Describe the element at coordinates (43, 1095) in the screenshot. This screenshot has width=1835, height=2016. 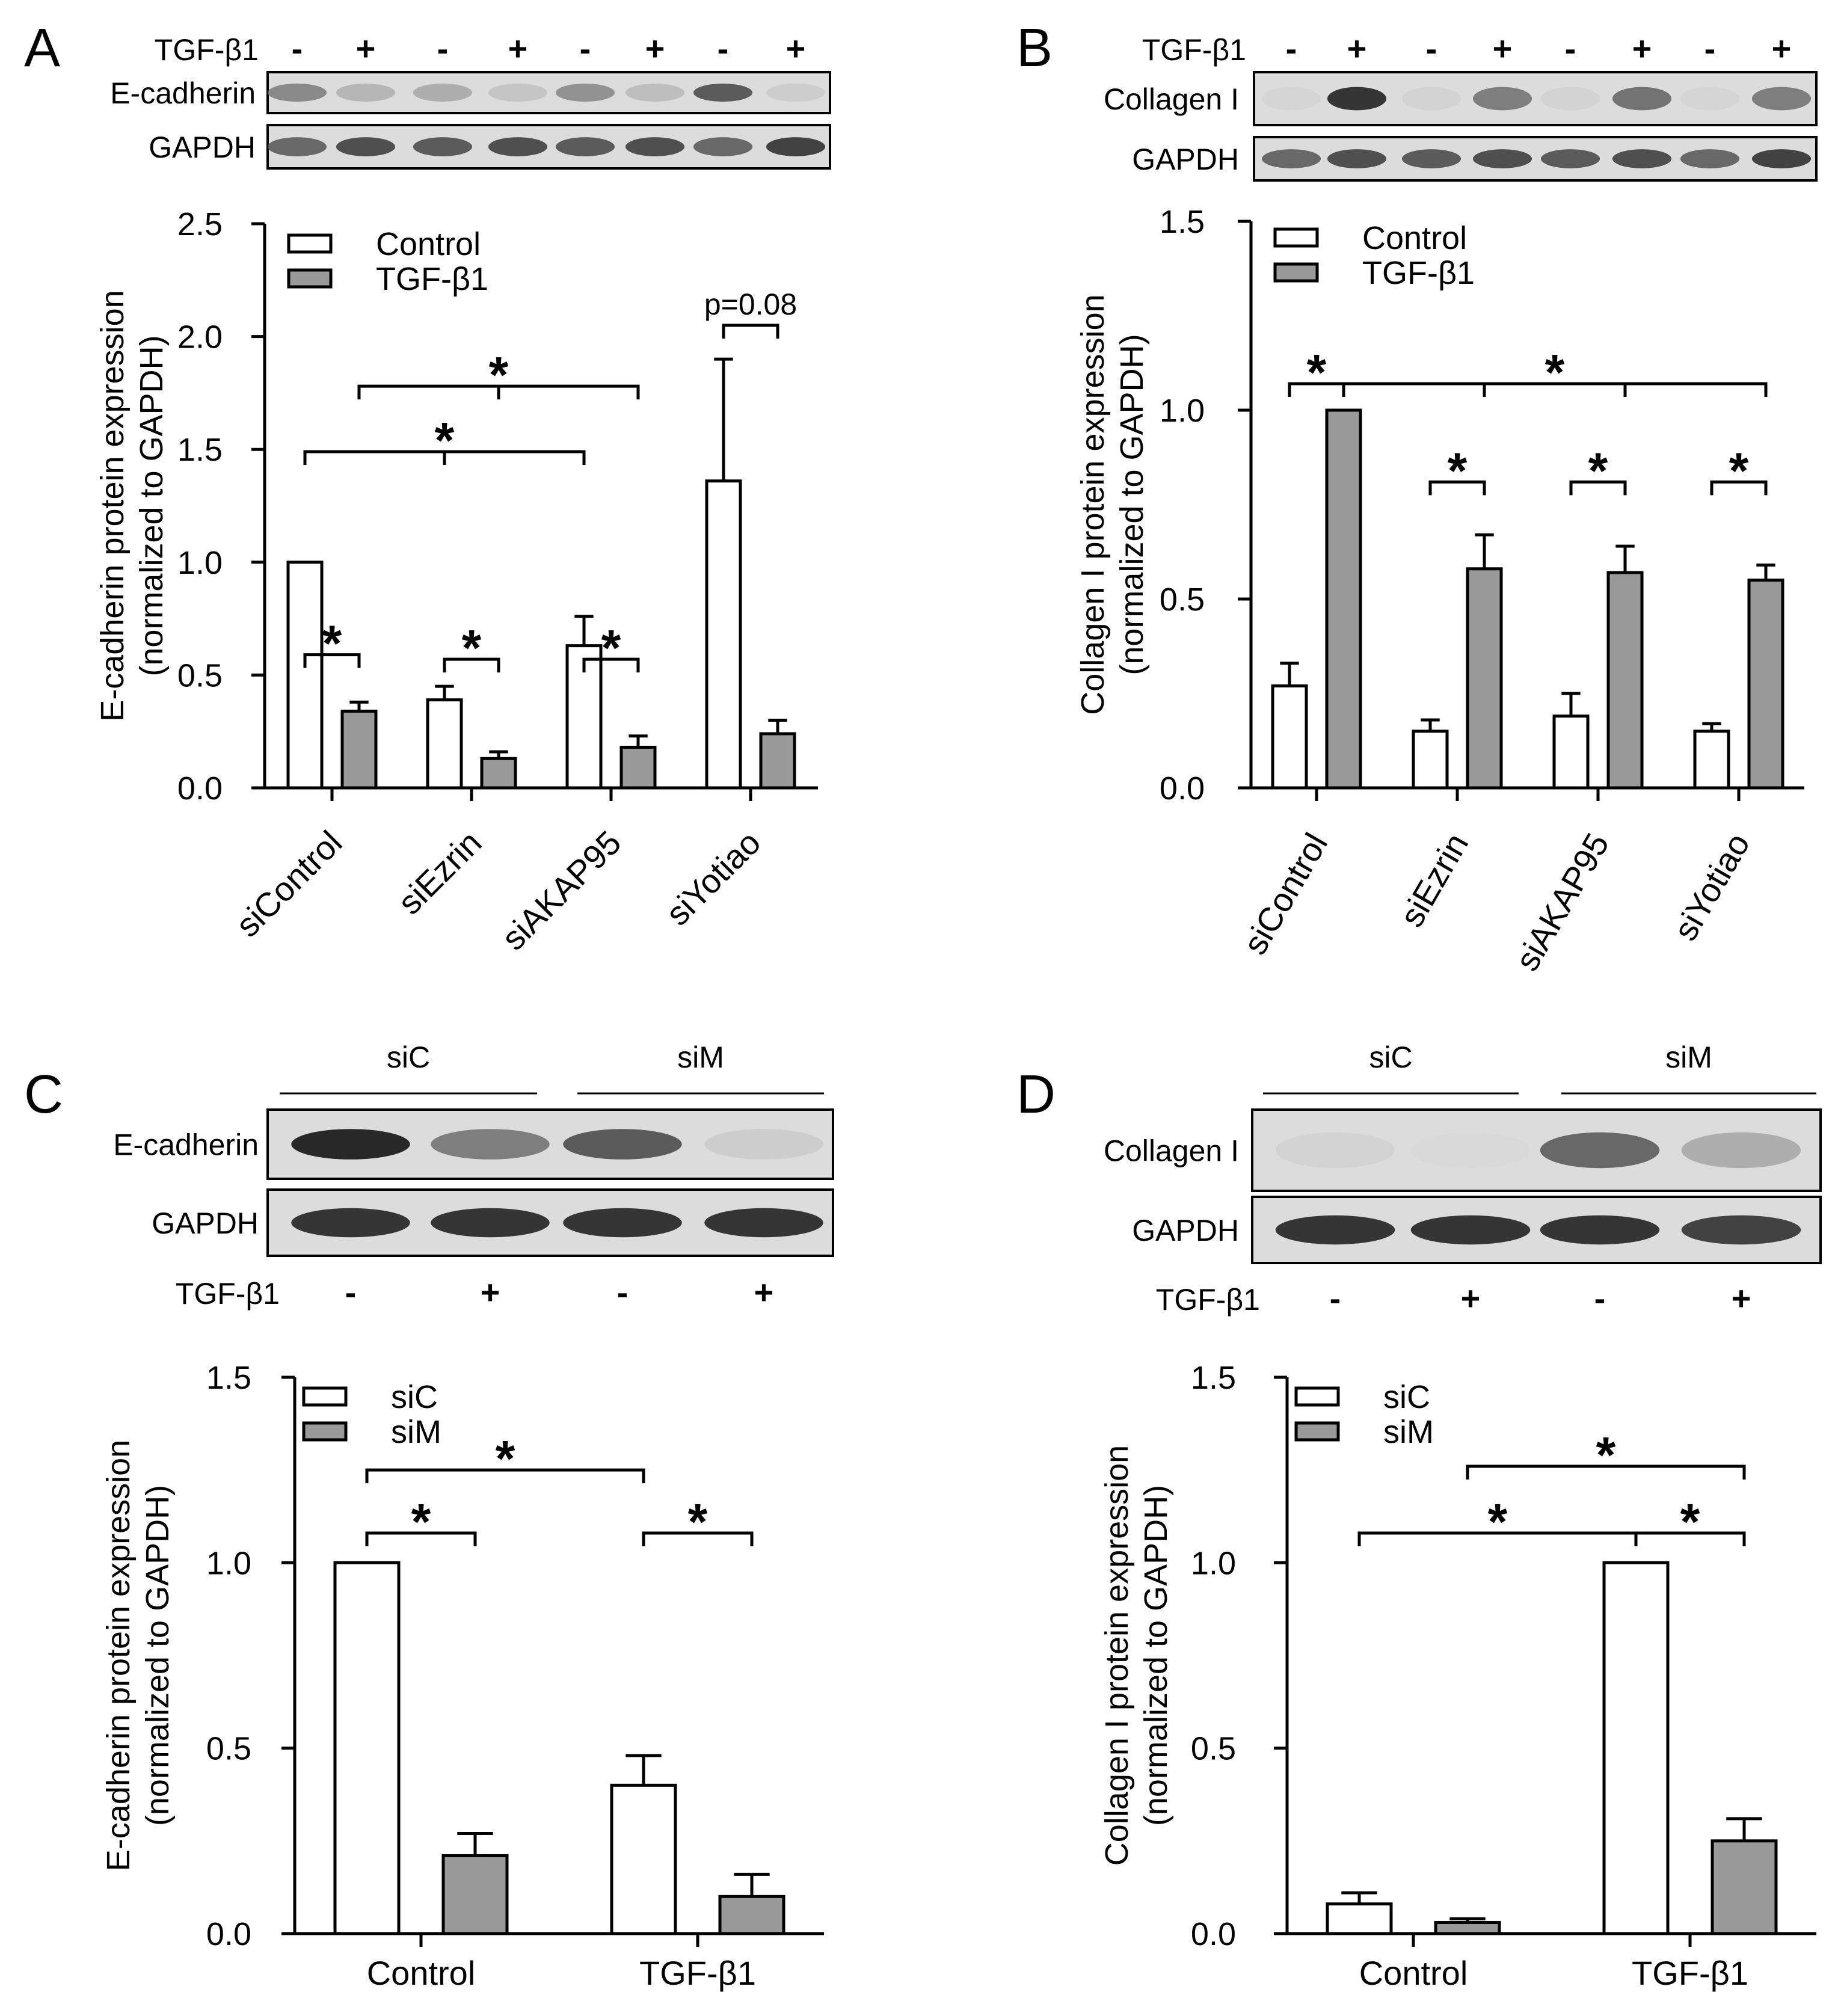
I see `panel-letter: C` at that location.